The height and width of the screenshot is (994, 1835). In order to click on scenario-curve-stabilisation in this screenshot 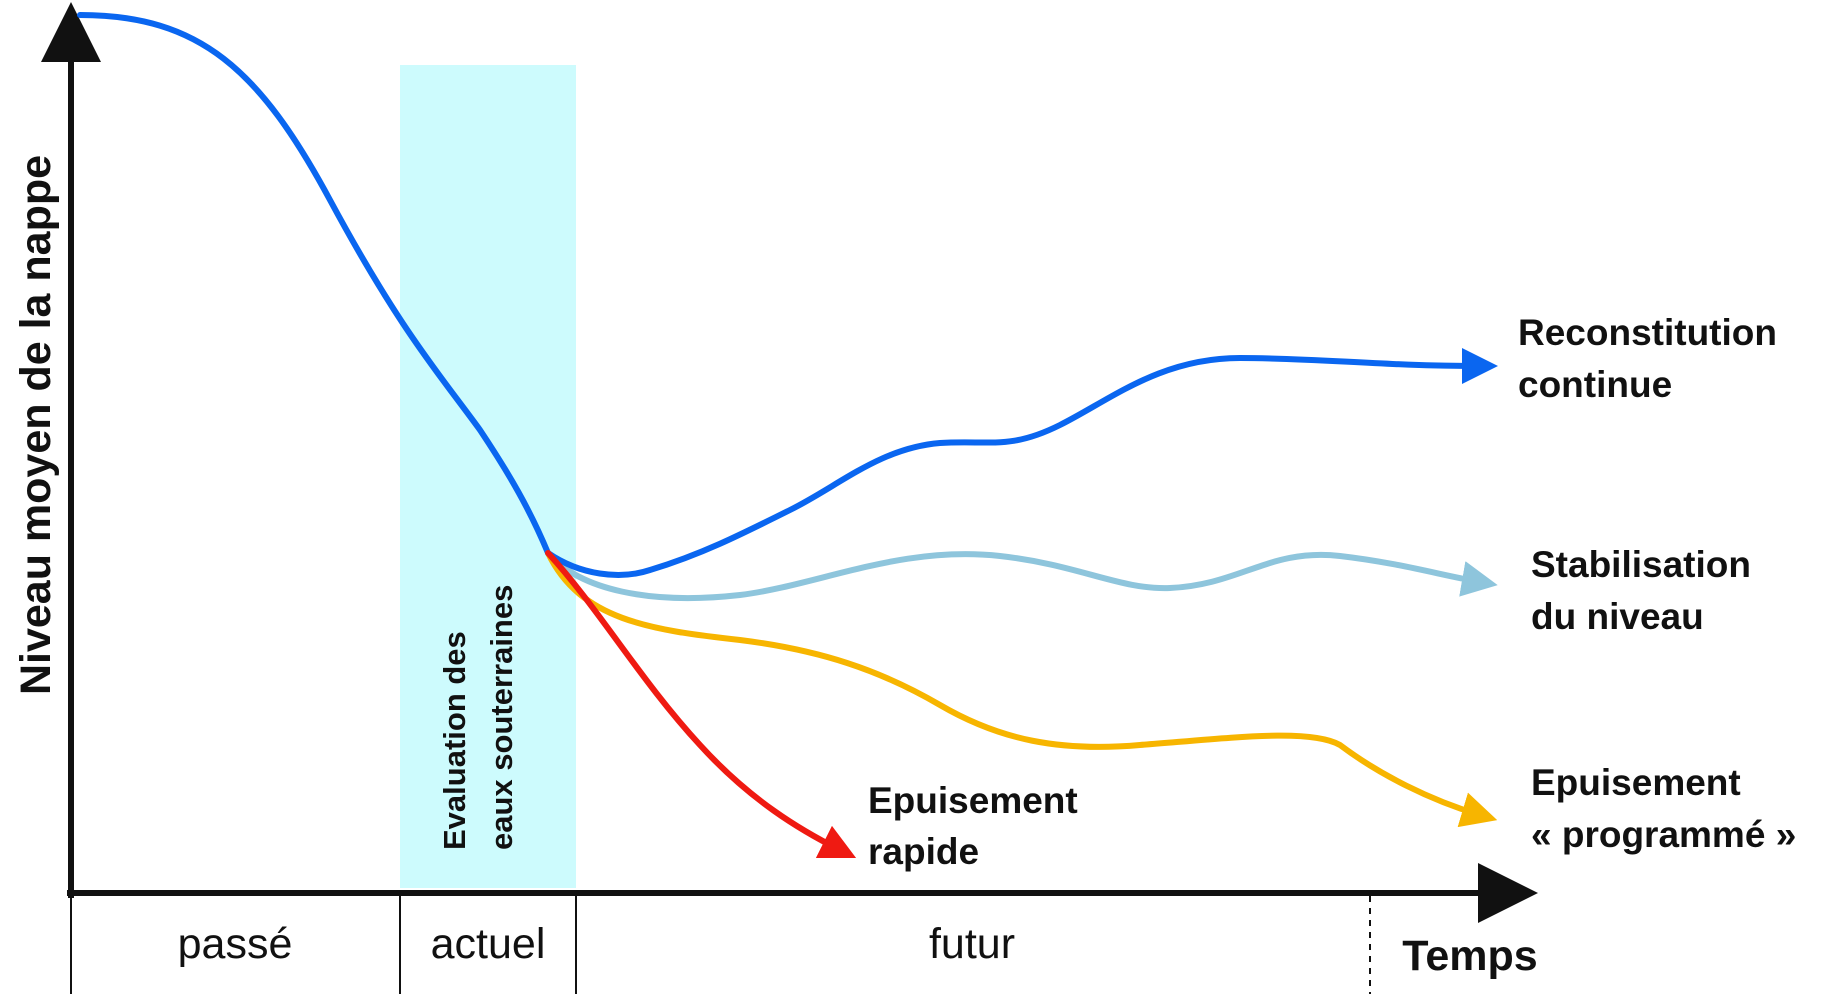, I will do `click(1021, 576)`.